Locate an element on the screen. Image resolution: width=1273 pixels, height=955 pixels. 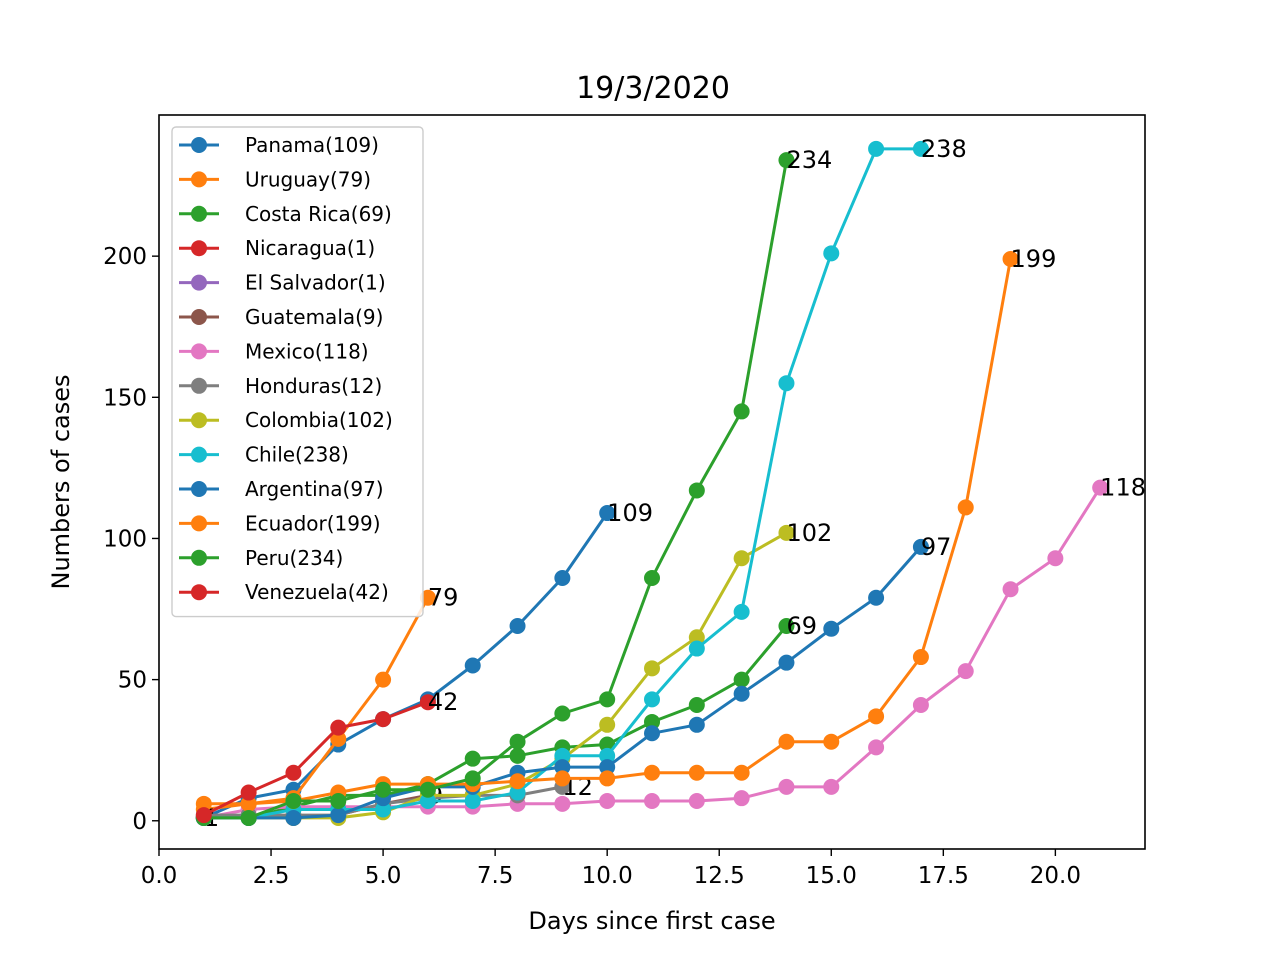
series-uruguay: 79 is located at coordinates (327, 701).